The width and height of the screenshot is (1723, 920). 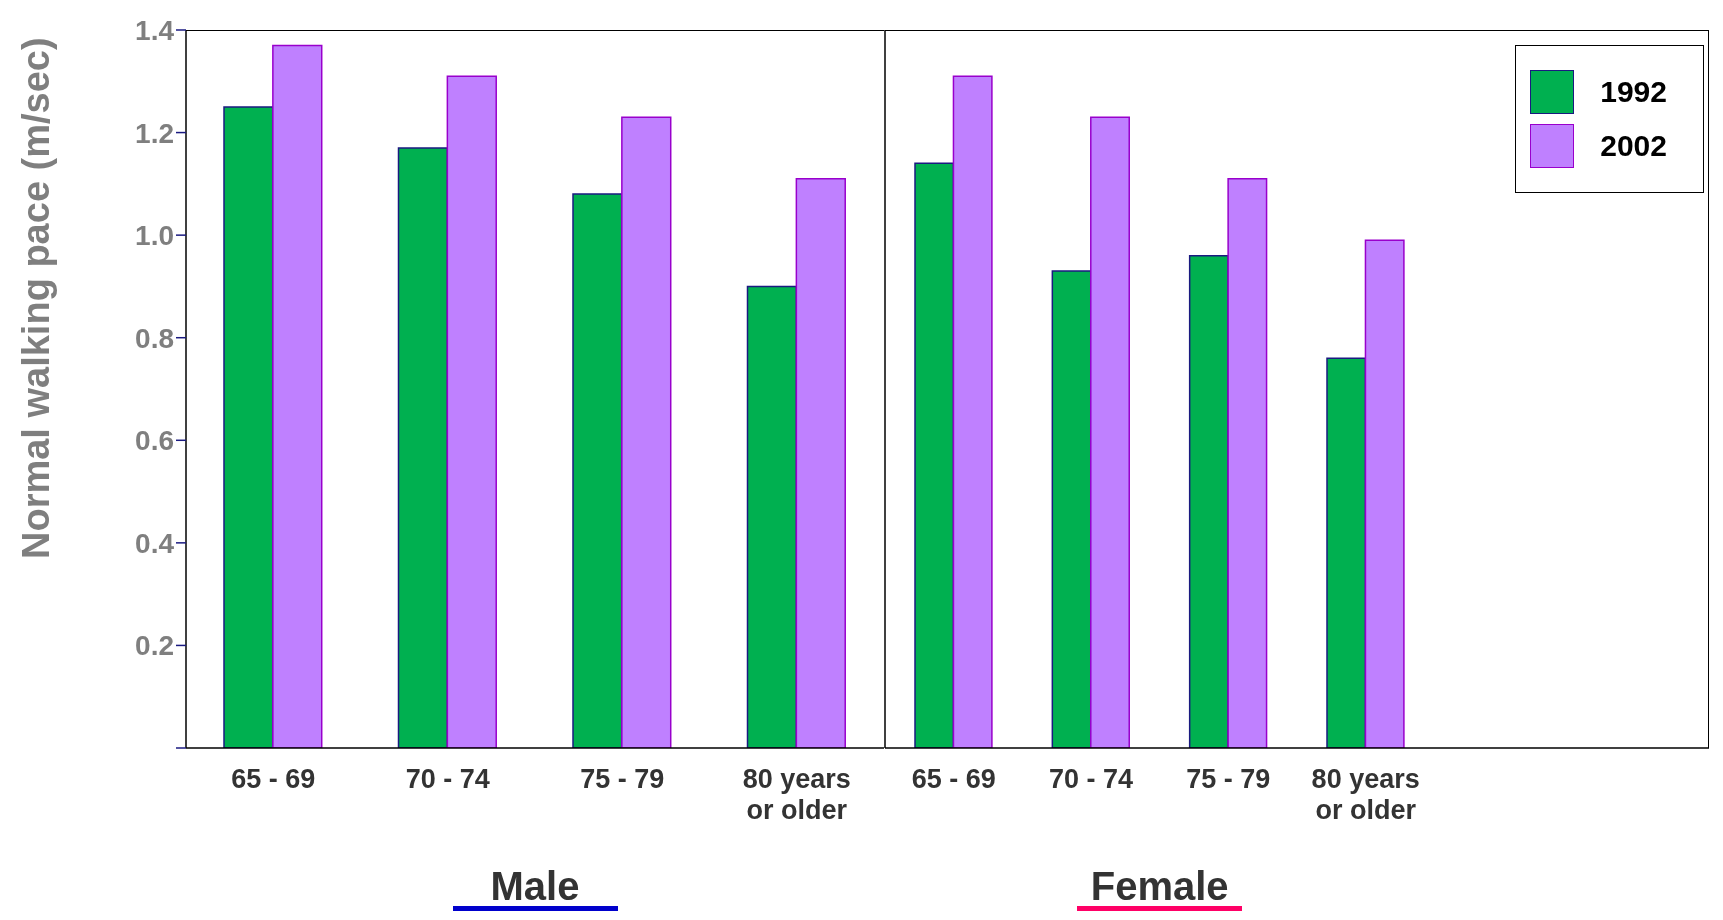 I want to click on y-tick-label: 1.2, so click(x=154, y=133).